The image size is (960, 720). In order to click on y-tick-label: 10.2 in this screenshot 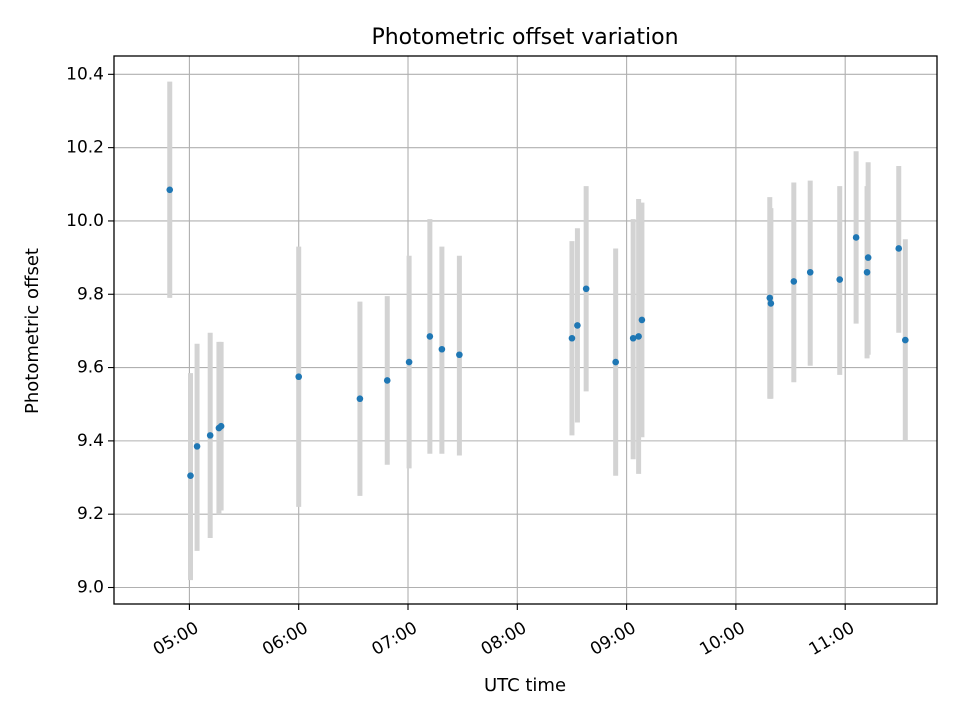, I will do `click(85, 148)`.